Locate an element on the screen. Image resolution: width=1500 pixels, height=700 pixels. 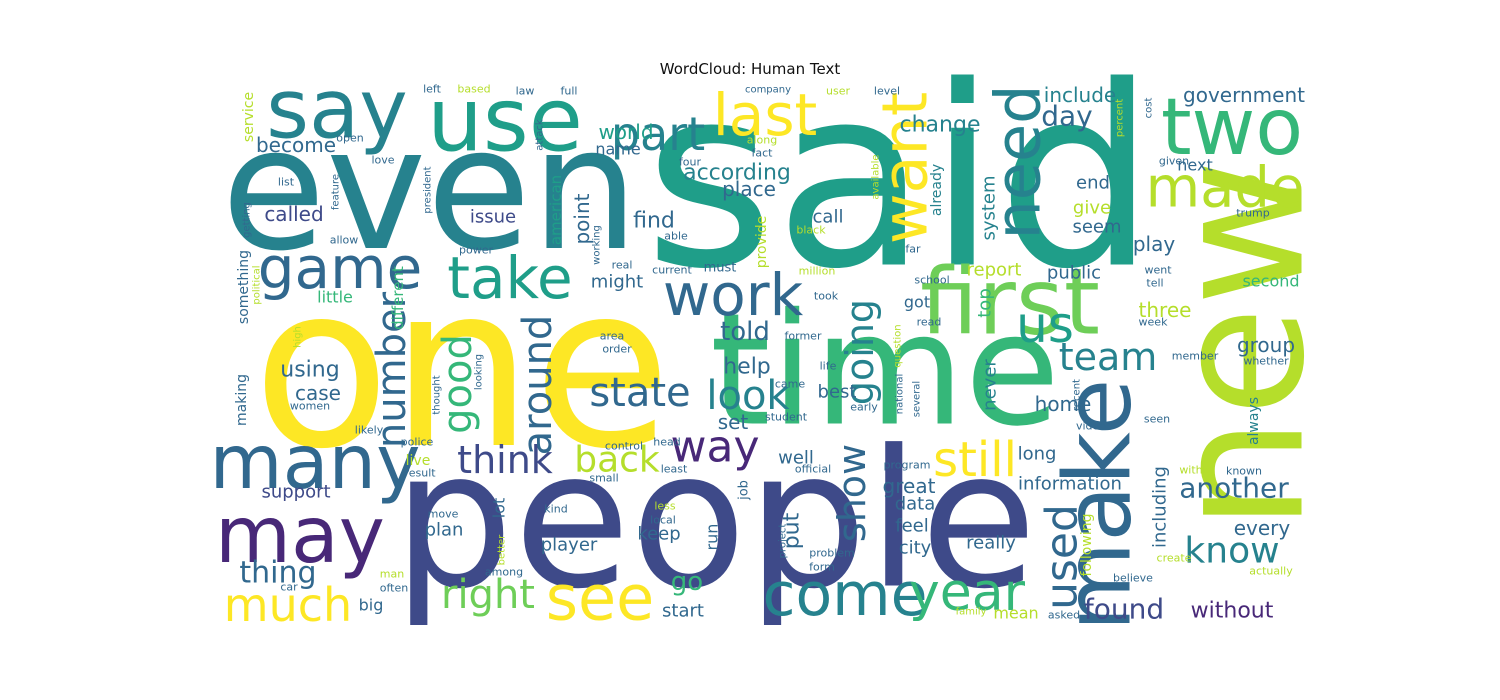
word-provide: provide is located at coordinates (762, 242).